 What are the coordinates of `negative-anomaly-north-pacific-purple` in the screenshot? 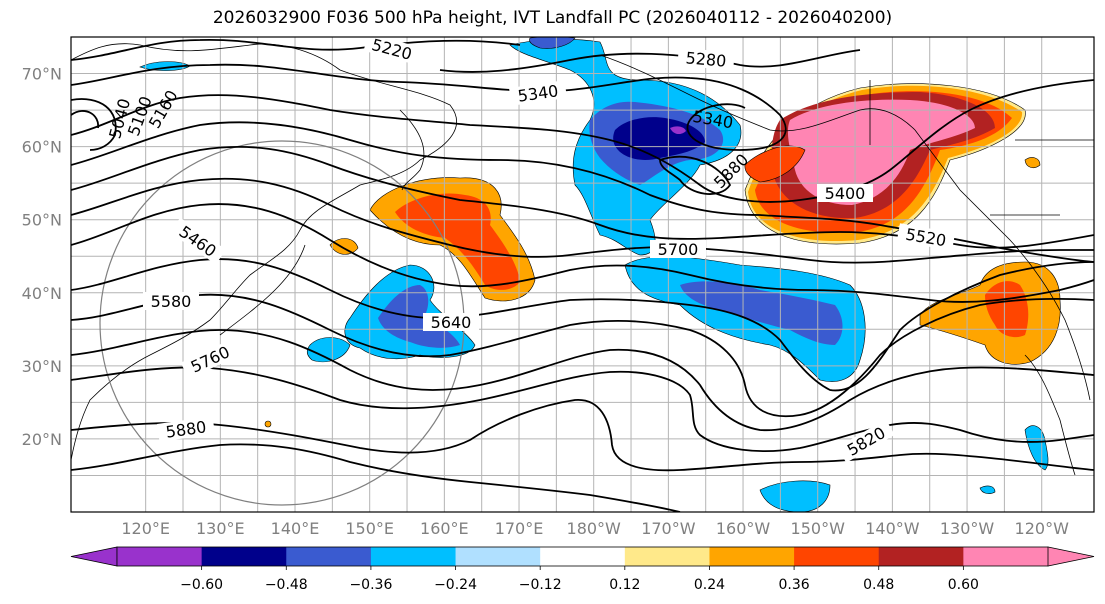 It's located at (678, 130).